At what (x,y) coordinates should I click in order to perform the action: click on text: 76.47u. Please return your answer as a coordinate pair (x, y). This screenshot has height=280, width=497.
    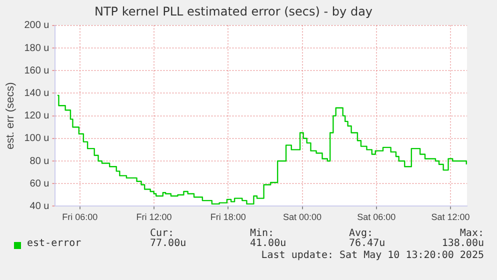
    Looking at the image, I should click on (367, 243).